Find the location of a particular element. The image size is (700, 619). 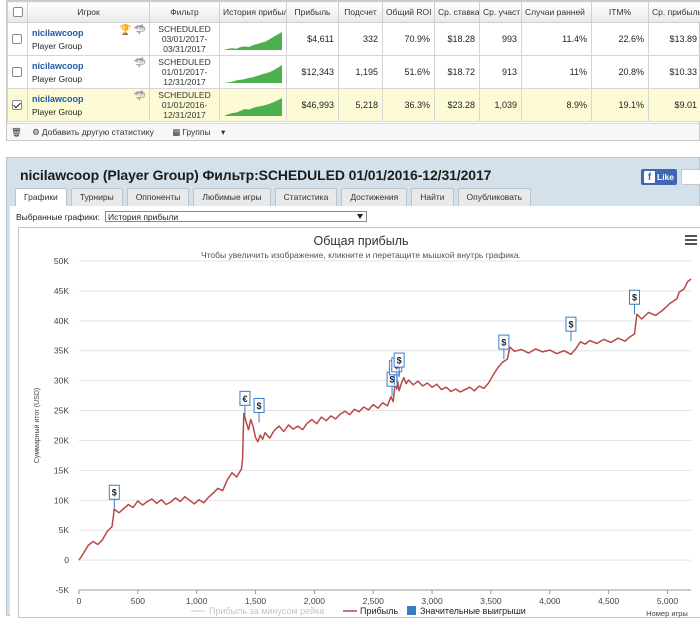

trophy-icon: 🏆 is located at coordinates (125, 30).